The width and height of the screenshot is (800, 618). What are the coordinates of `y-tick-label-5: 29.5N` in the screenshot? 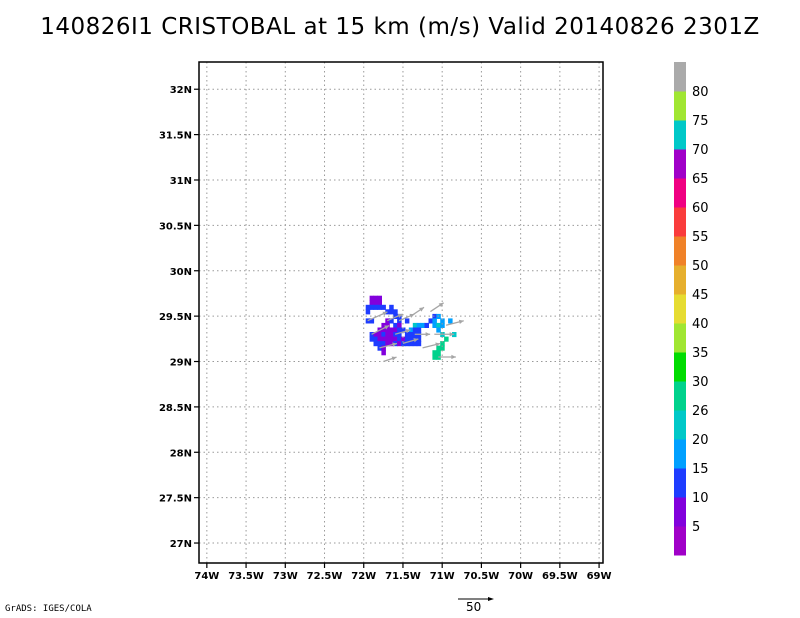 It's located at (175, 317).